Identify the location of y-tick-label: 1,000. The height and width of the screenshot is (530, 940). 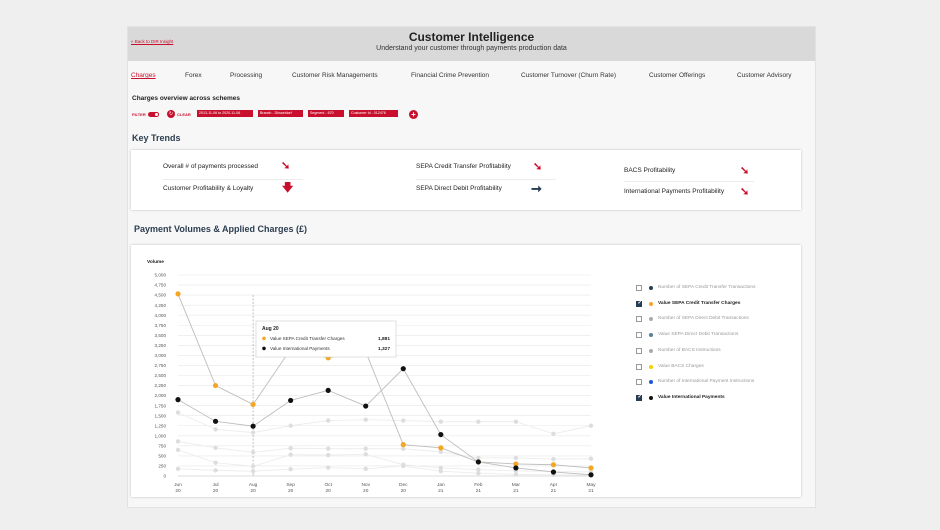
(161, 435).